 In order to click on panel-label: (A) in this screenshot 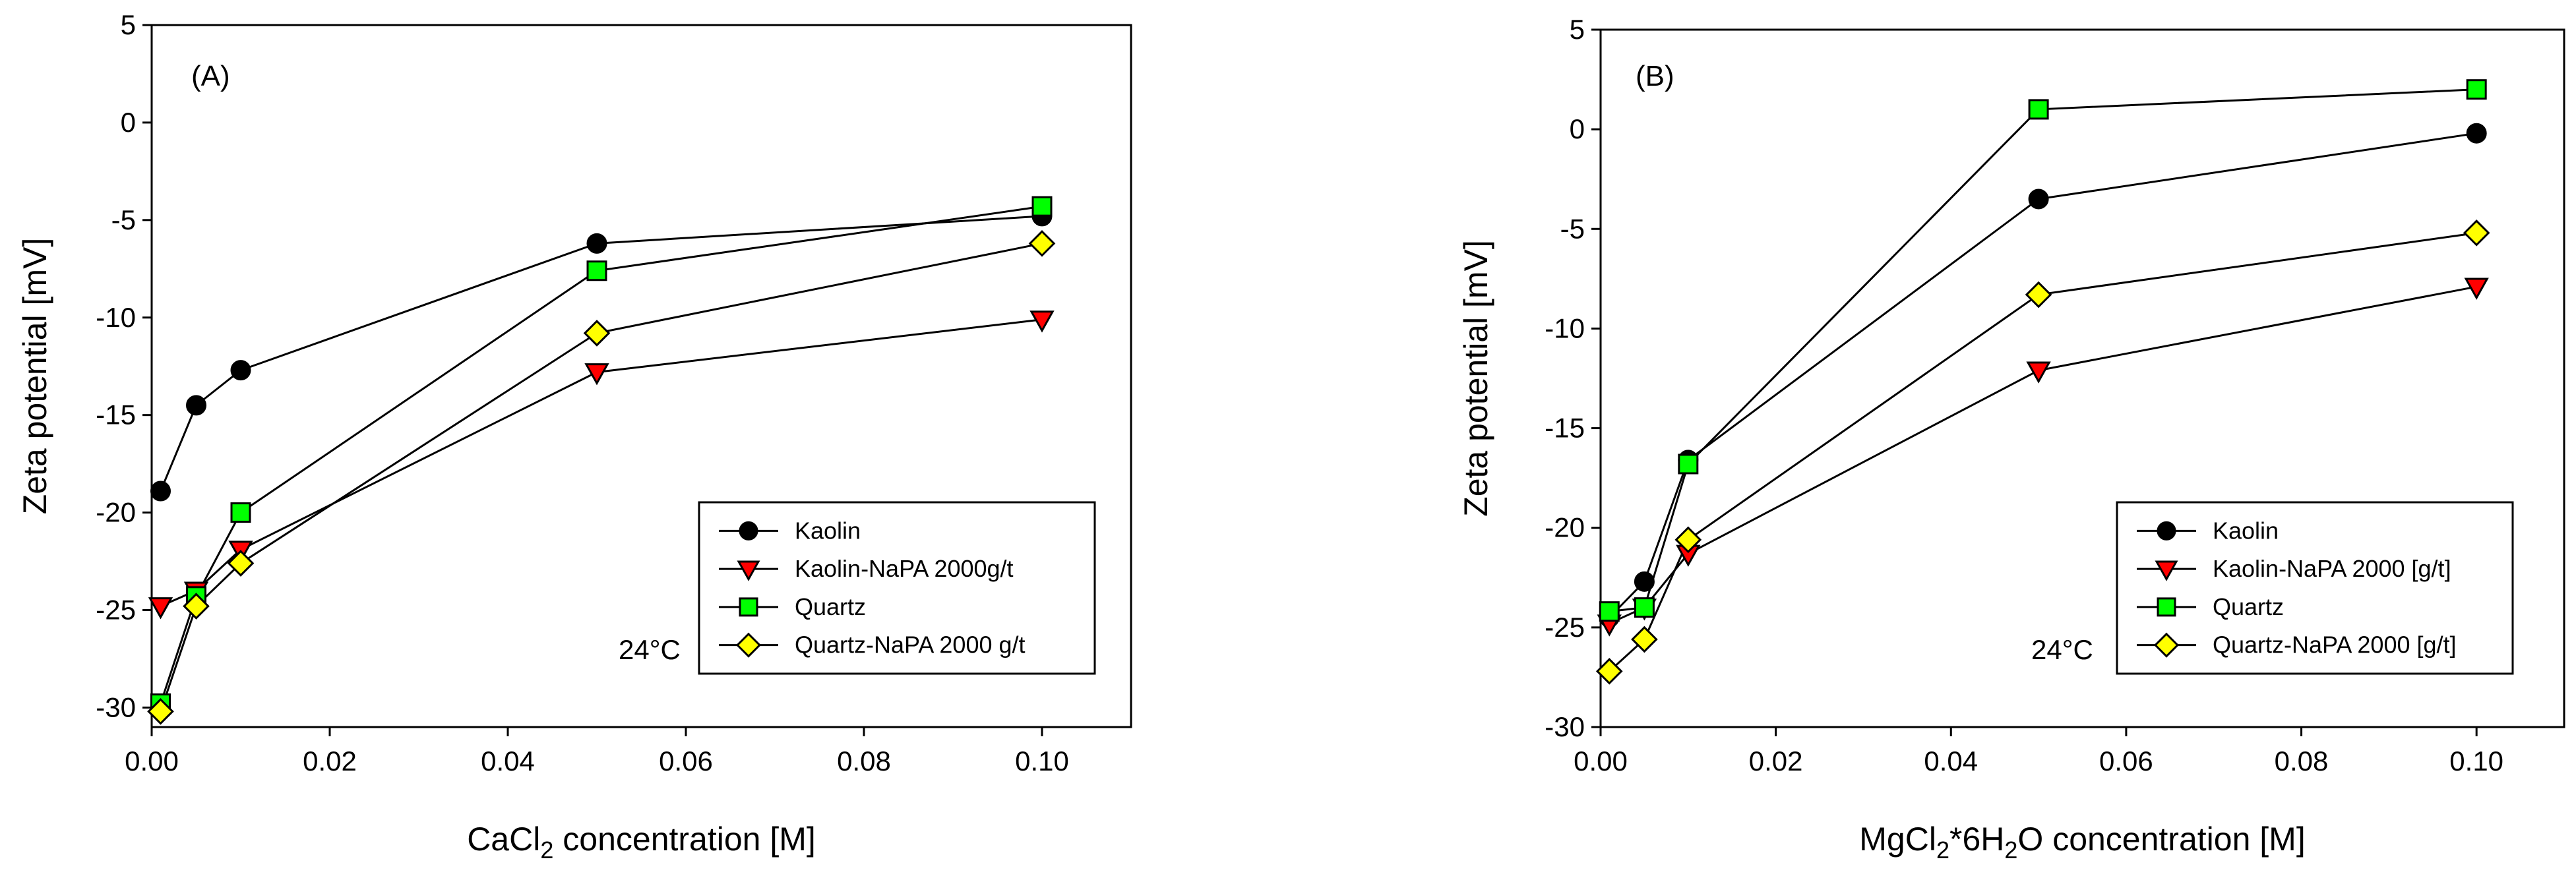, I will do `click(210, 76)`.